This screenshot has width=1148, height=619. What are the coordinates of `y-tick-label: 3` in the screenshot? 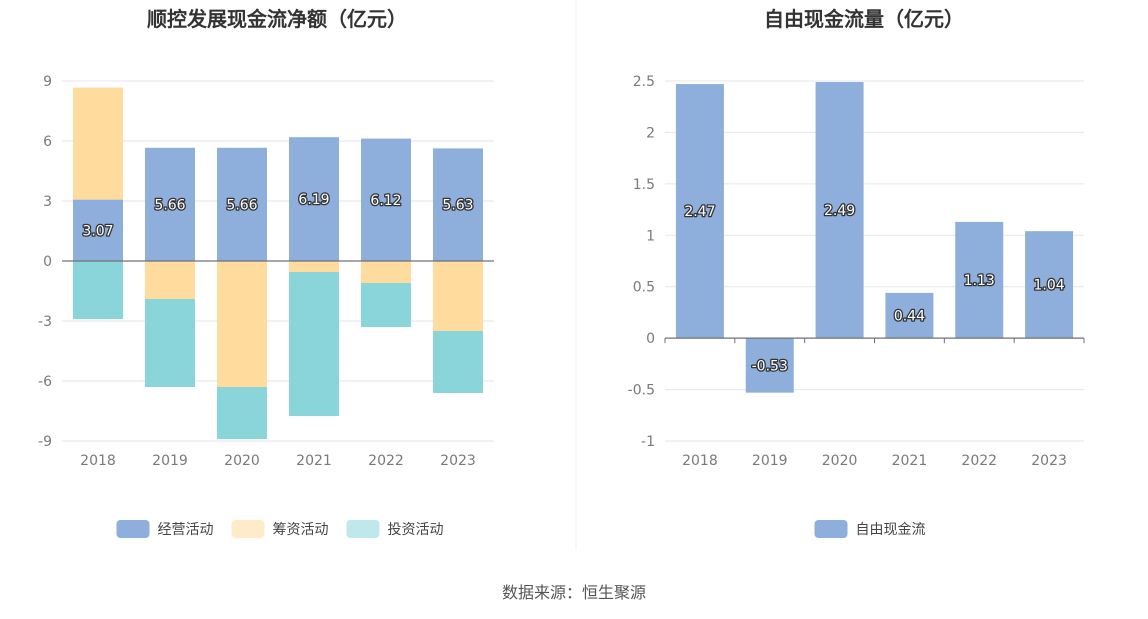 It's located at (47, 202).